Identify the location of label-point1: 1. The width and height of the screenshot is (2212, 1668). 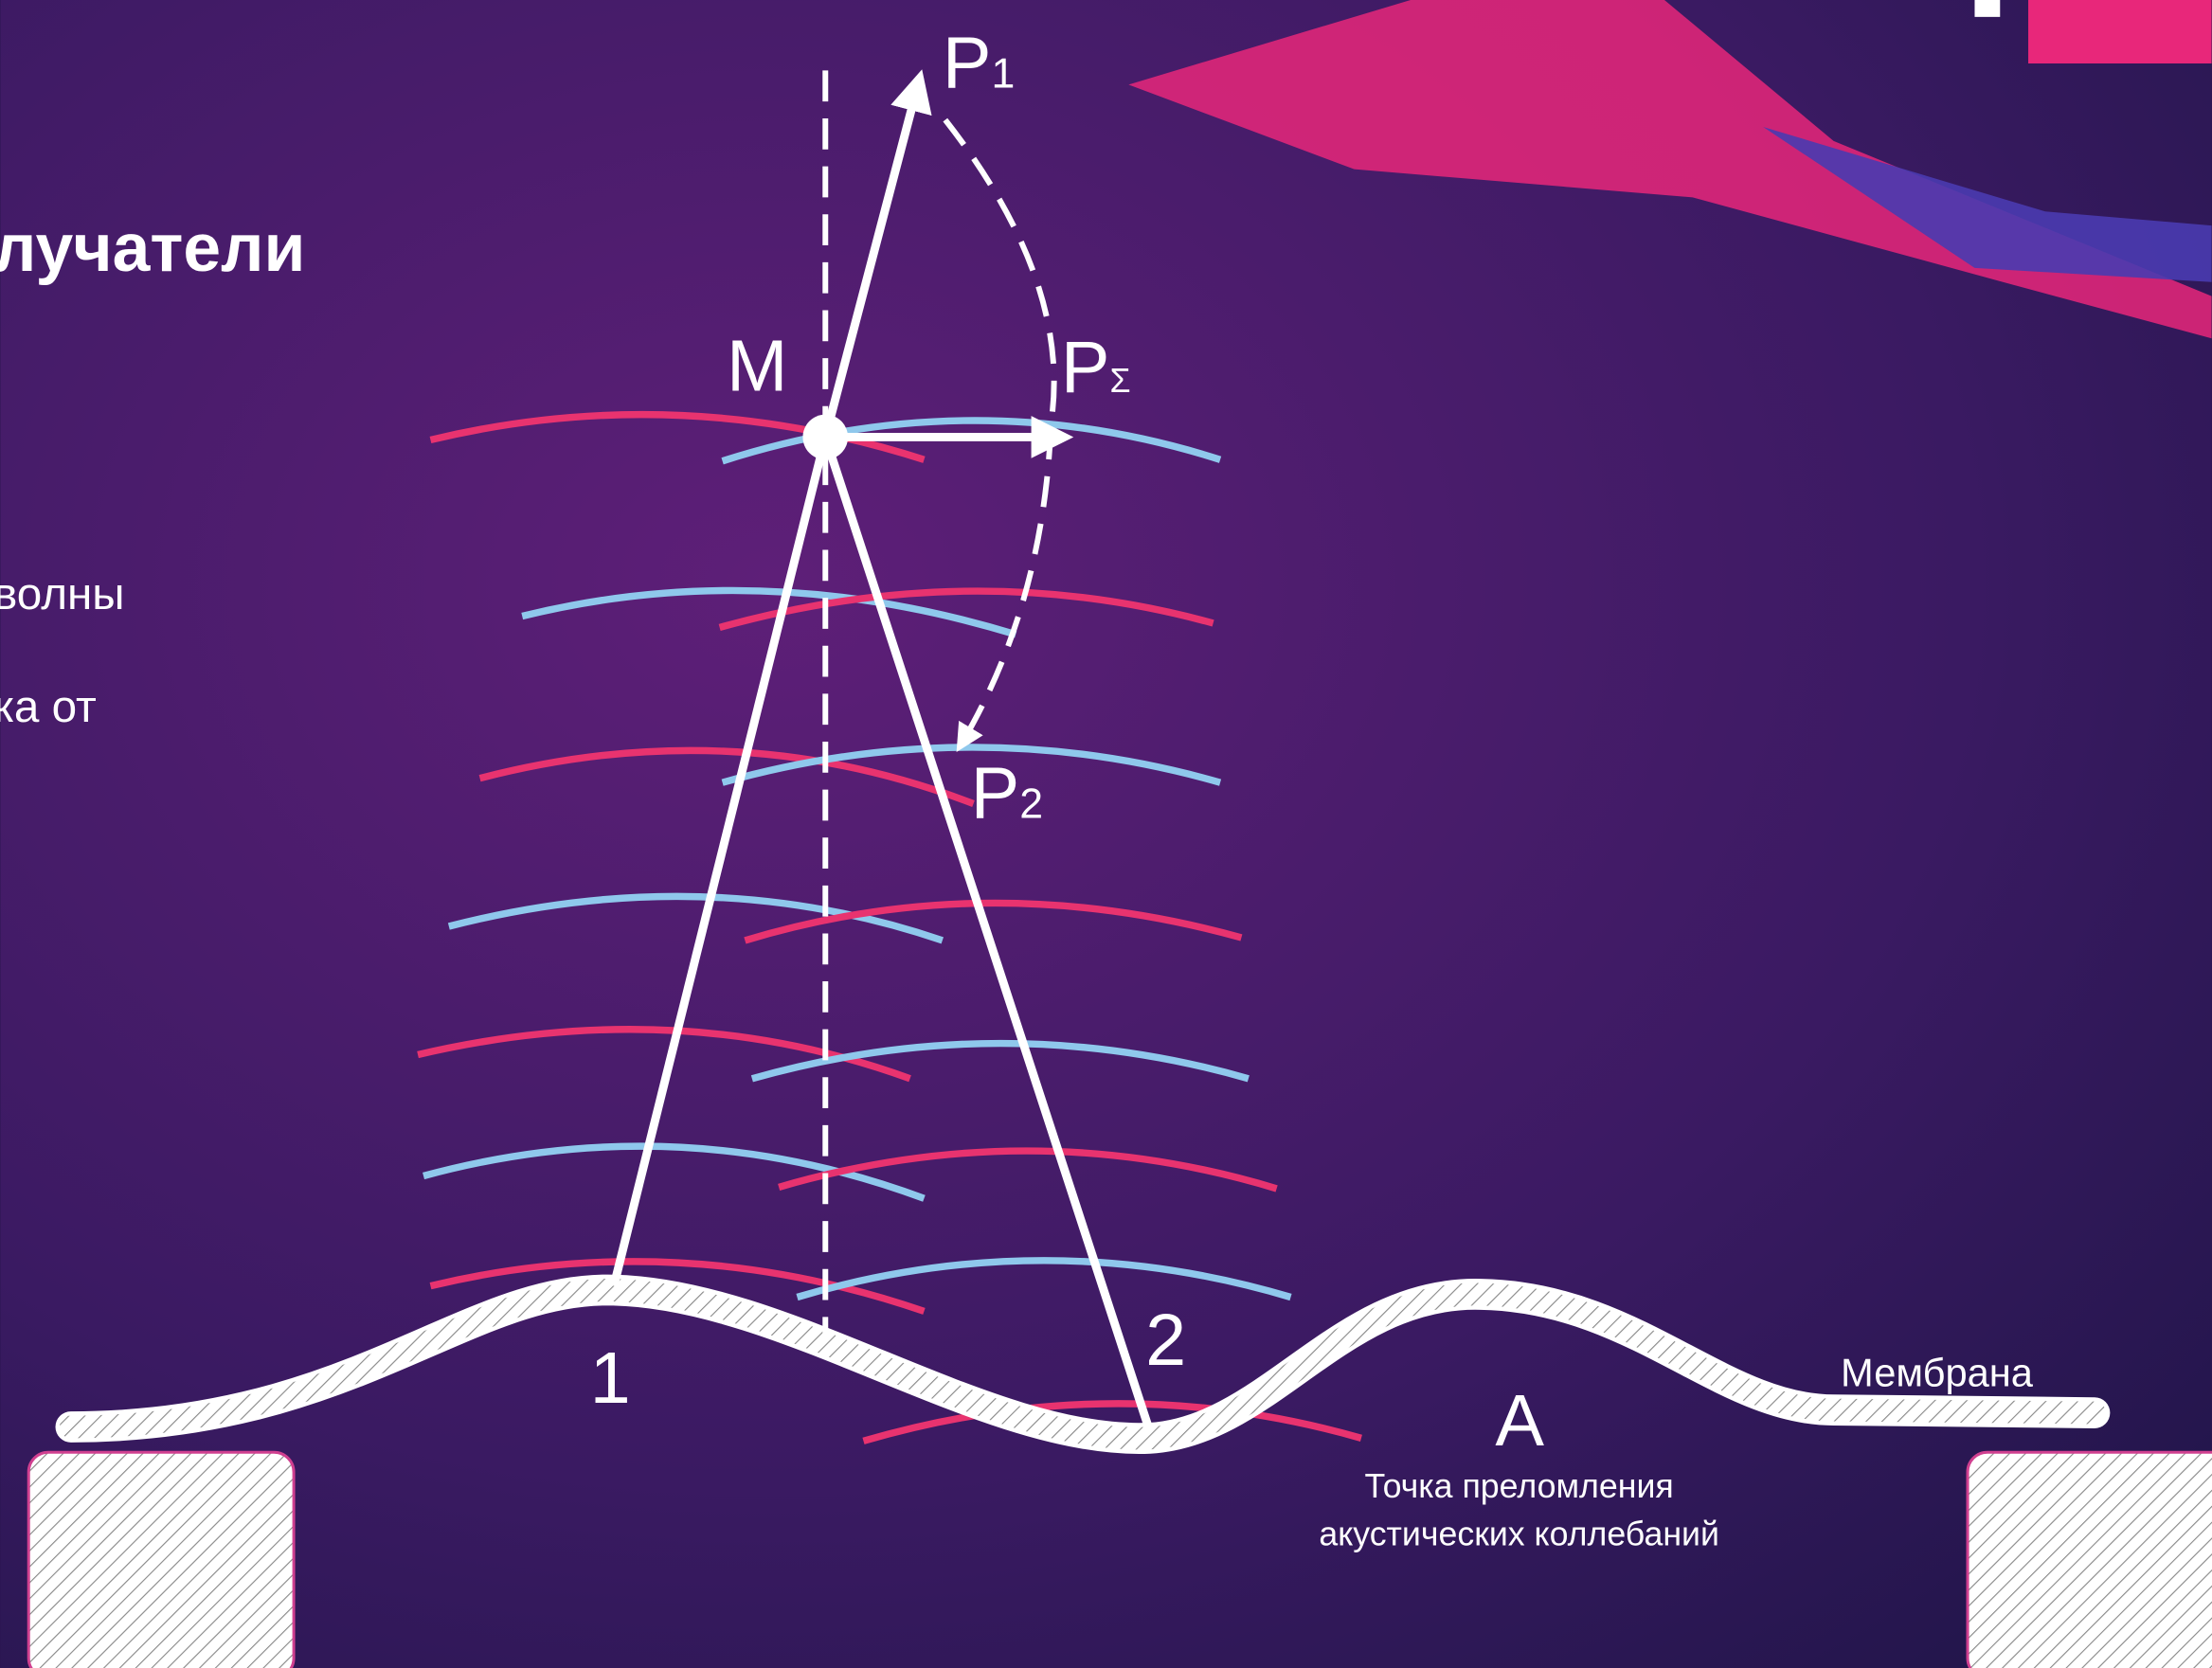
(611, 1378).